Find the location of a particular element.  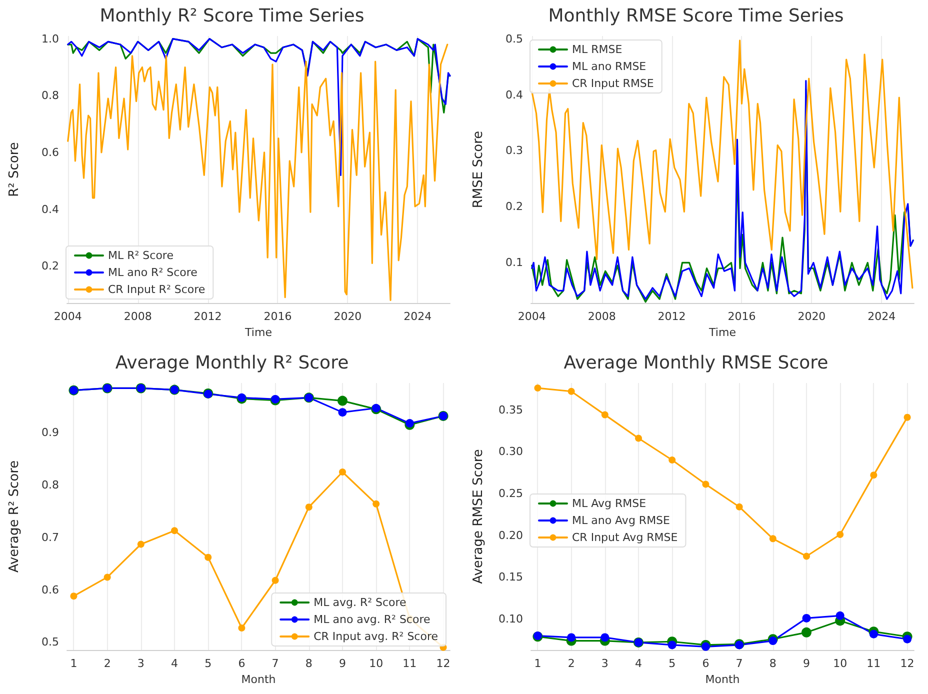

legend-label: ML Avg RMSE is located at coordinates (609, 503).